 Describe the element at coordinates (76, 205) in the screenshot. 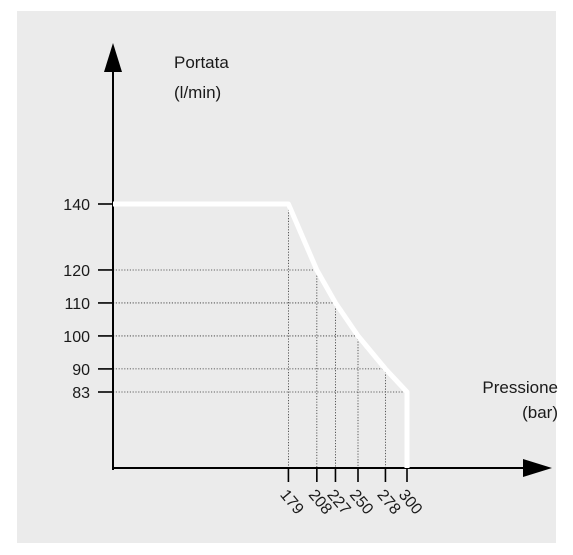

I see `y-tick-label-140: 140` at that location.